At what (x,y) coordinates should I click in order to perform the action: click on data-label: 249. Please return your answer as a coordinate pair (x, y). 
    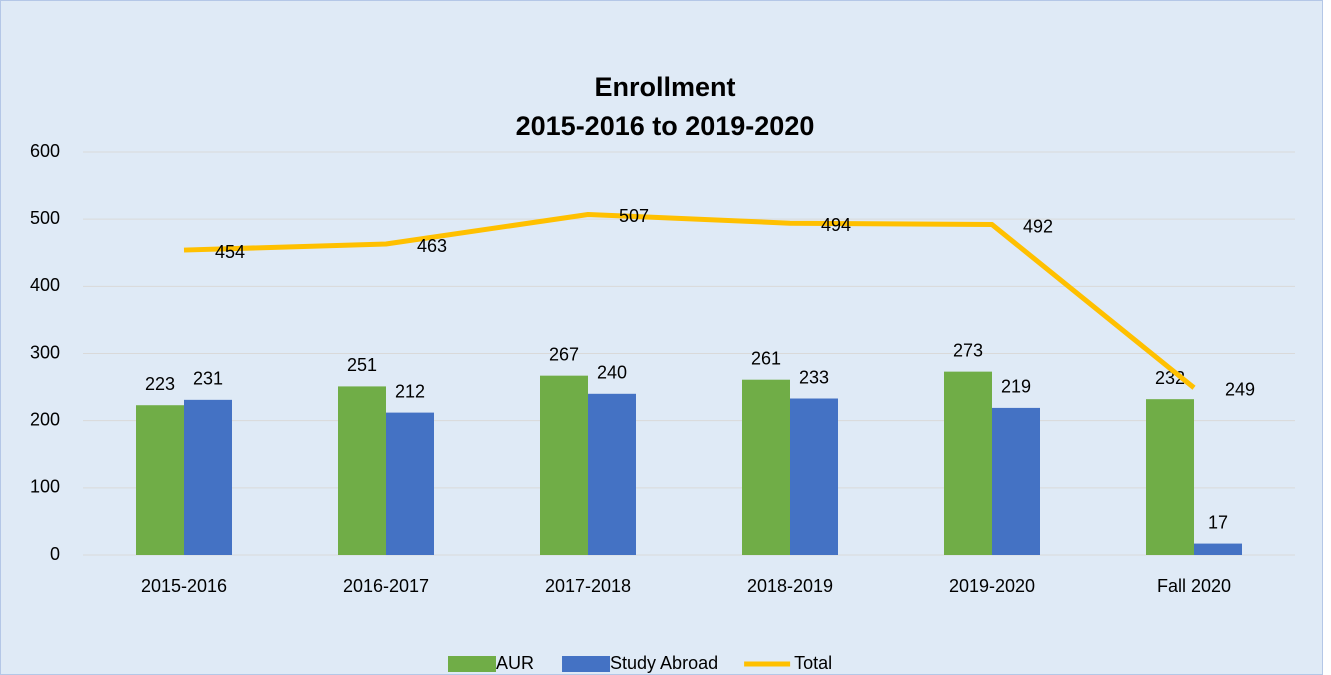
    Looking at the image, I should click on (1240, 390).